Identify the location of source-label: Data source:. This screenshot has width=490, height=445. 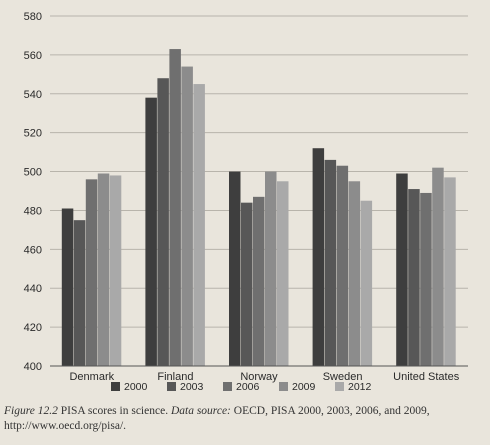
(200, 411).